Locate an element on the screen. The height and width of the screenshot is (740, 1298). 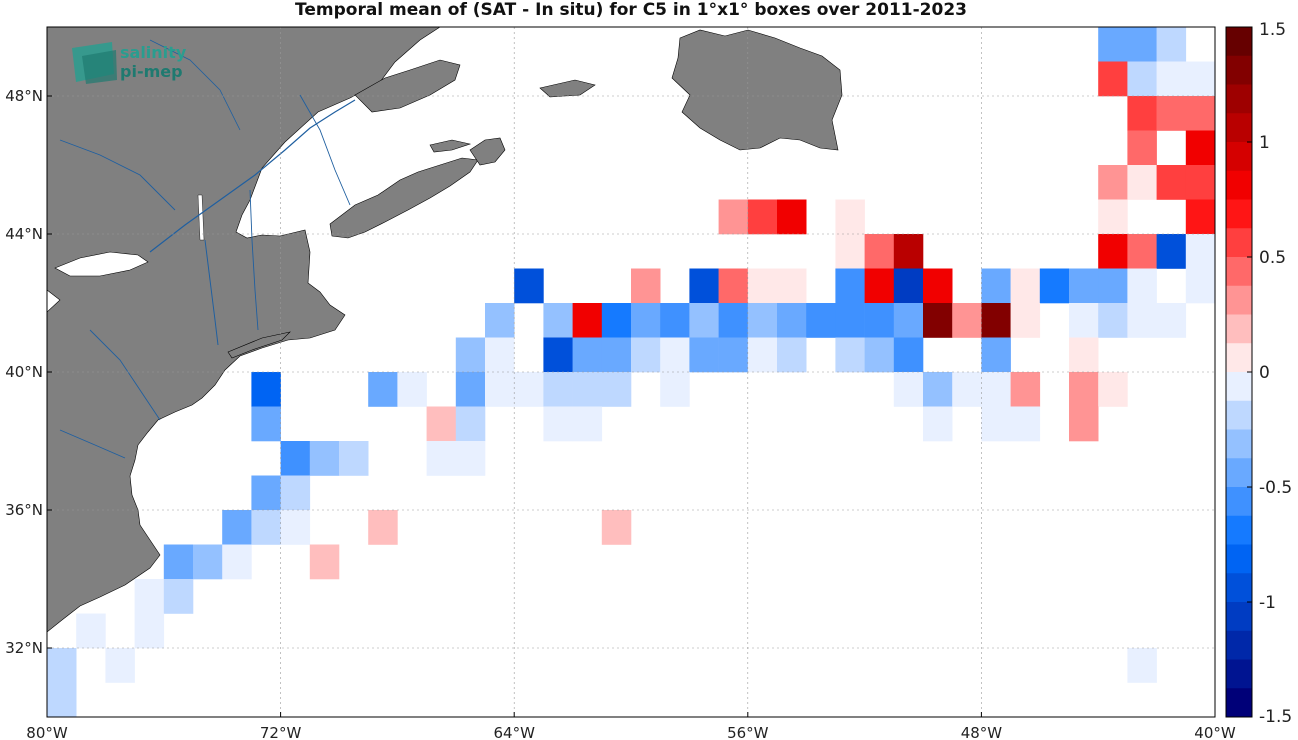
lon-tick-label: 64°W is located at coordinates (514, 732).